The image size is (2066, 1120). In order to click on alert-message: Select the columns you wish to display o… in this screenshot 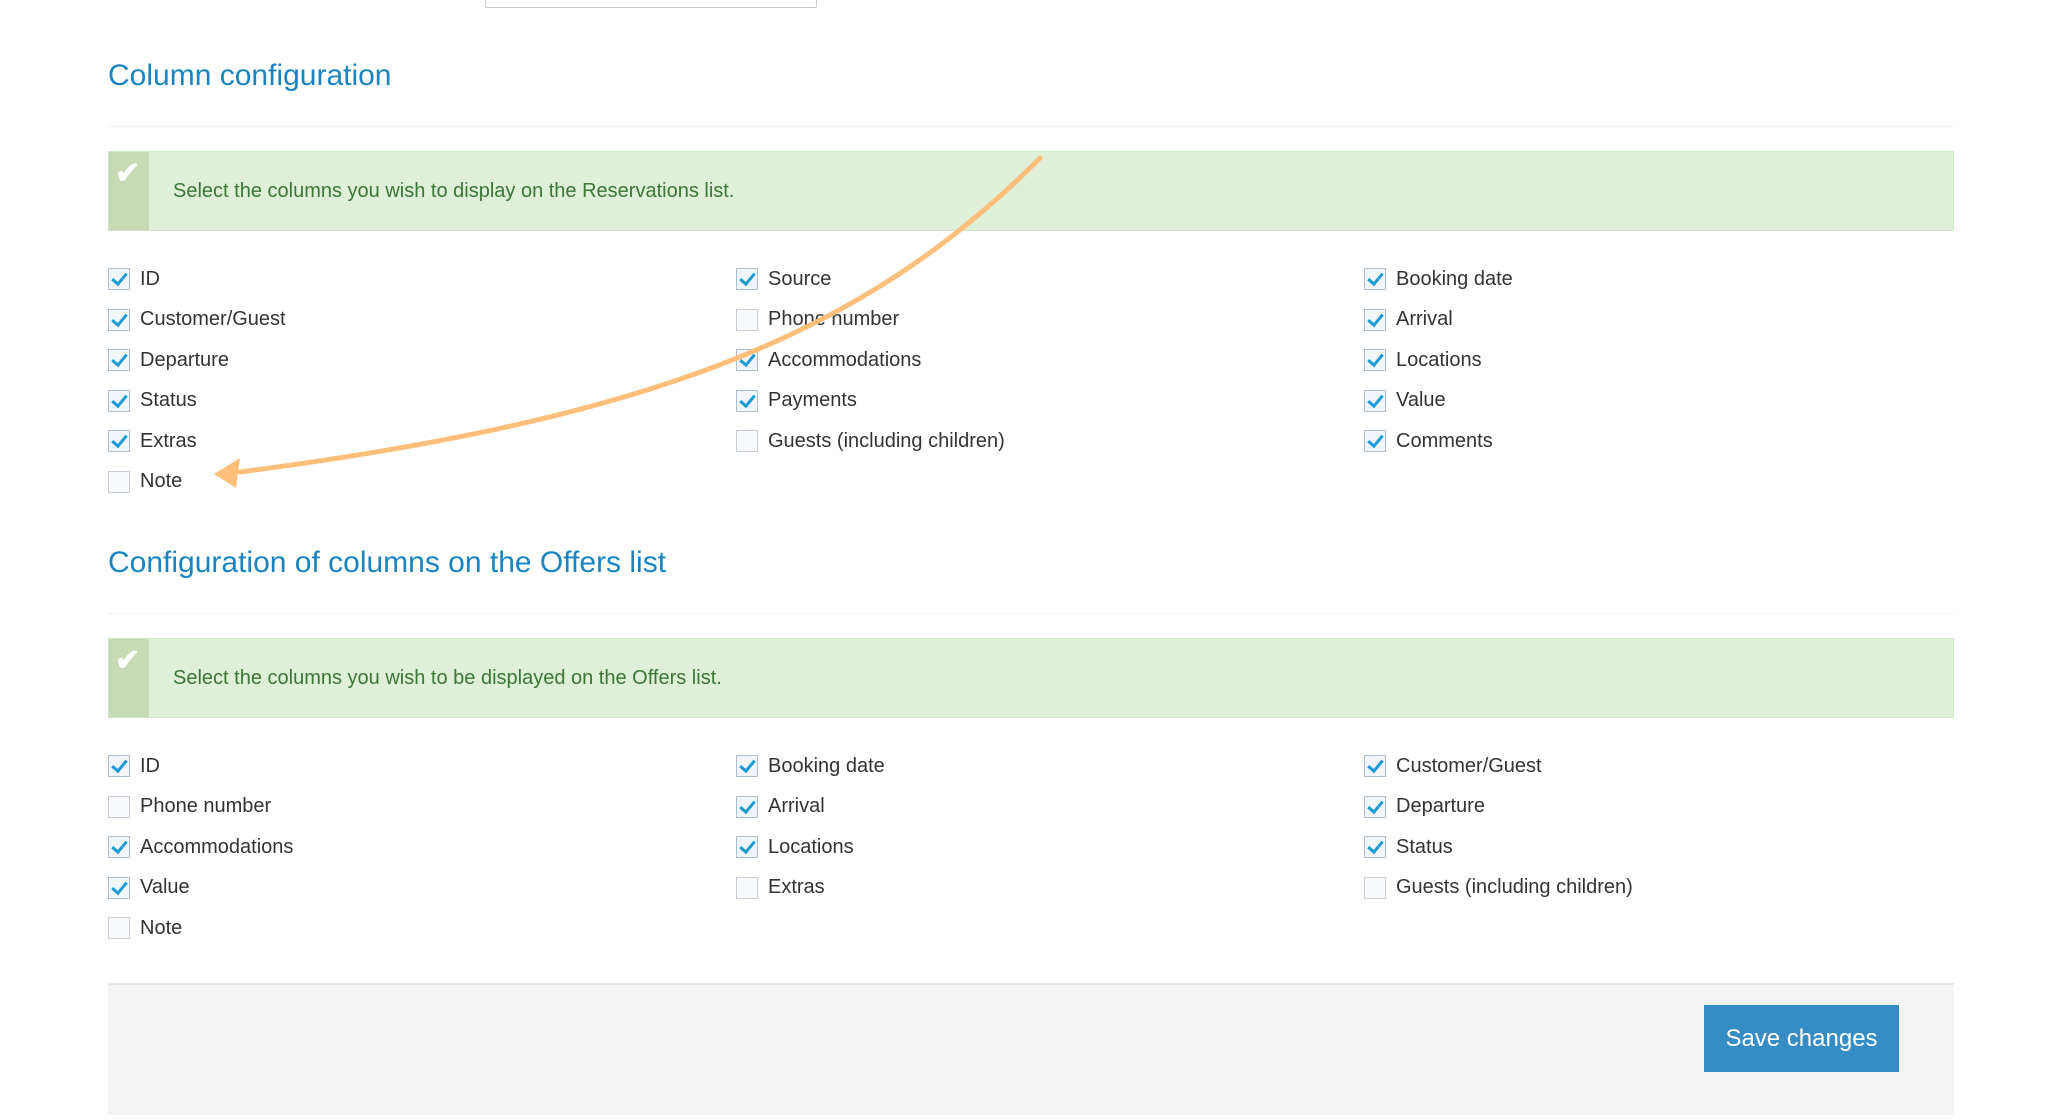, I will do `click(454, 191)`.